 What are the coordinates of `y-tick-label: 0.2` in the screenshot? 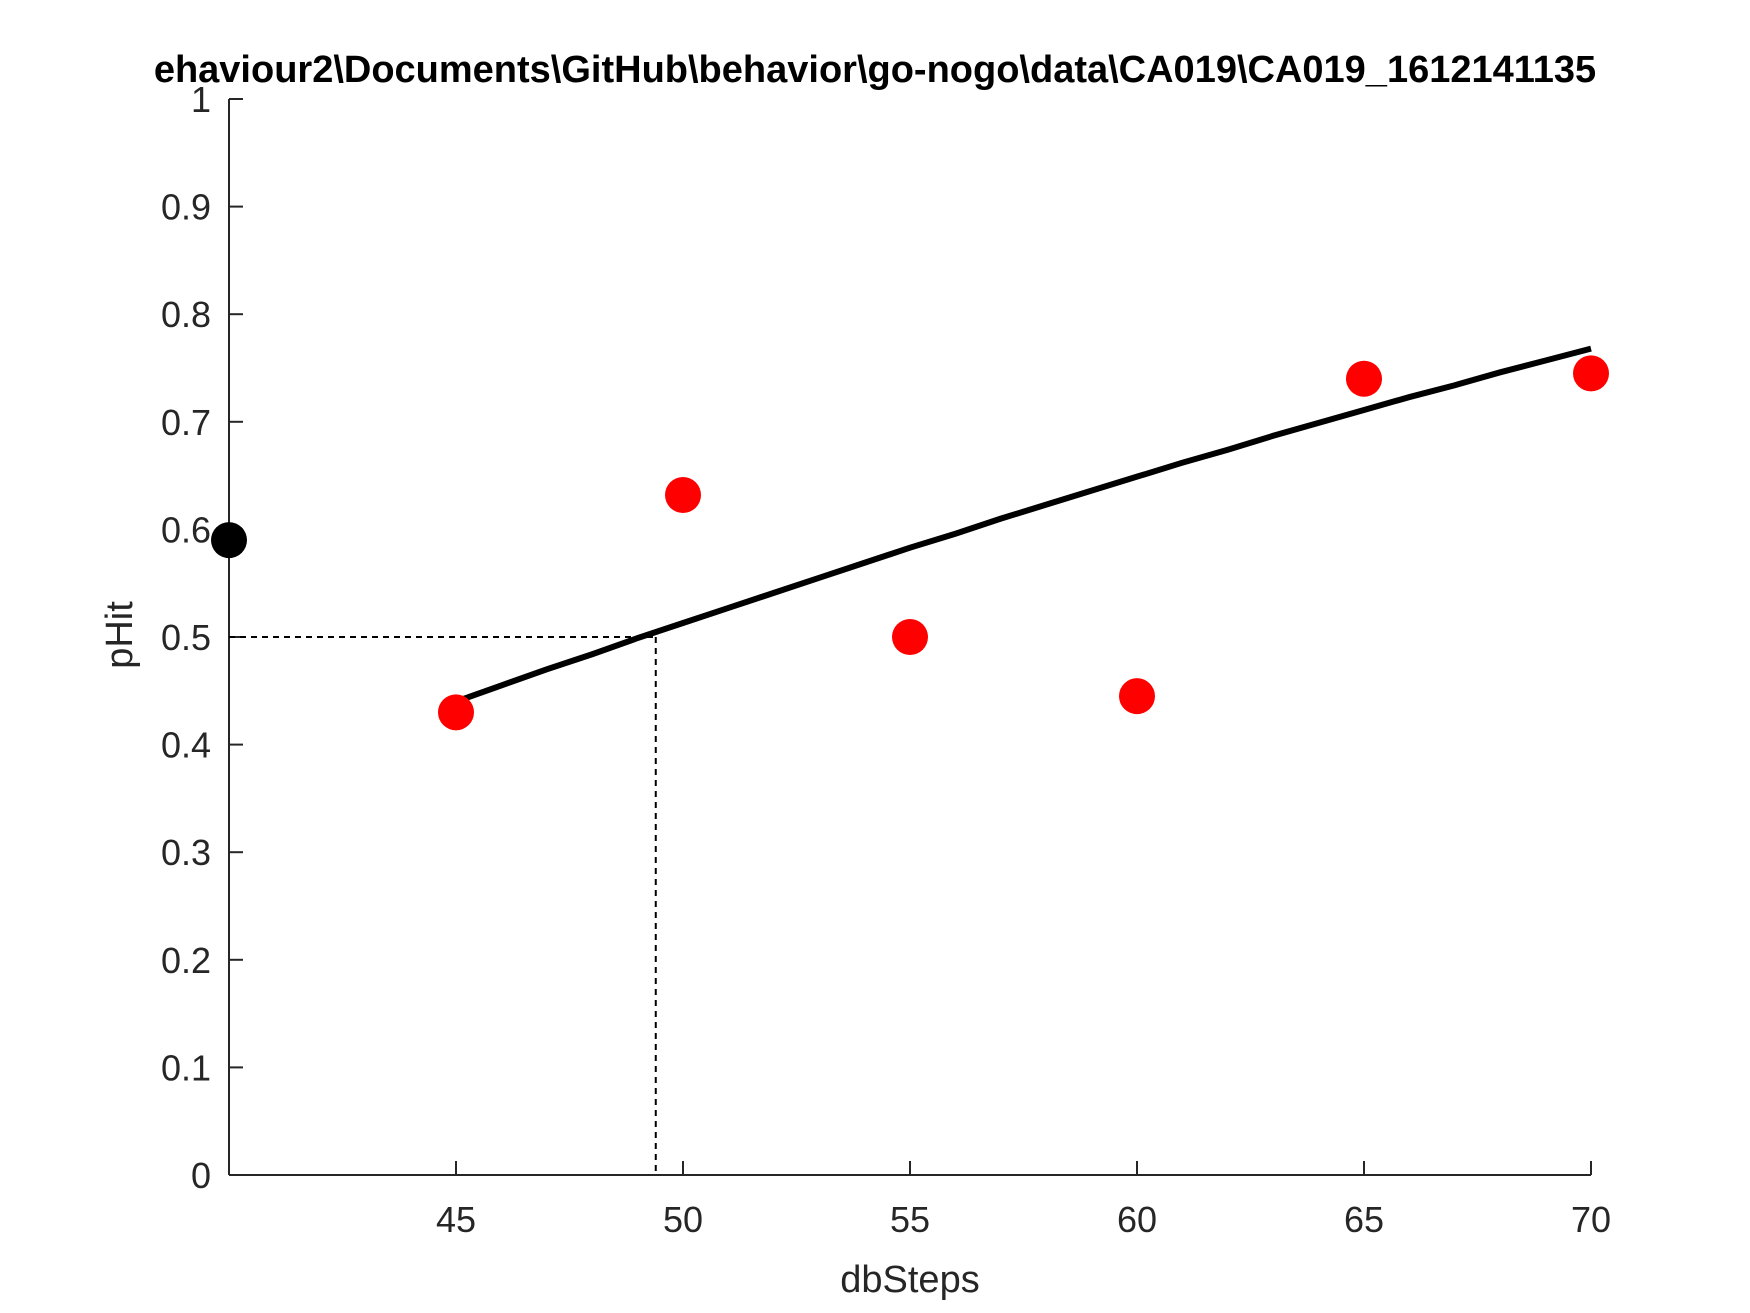 It's located at (186, 960).